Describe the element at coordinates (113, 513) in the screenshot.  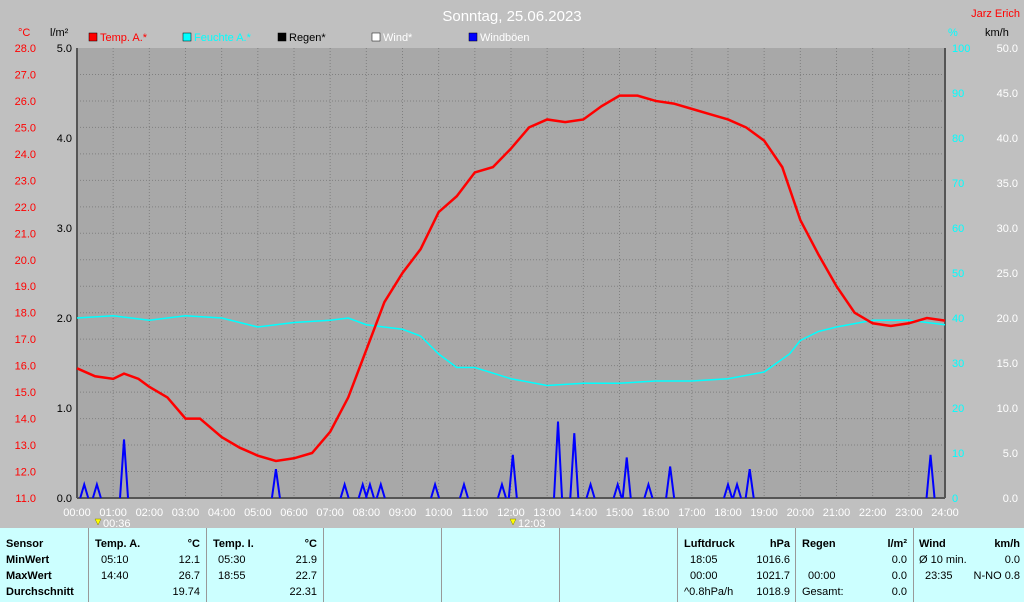
I see `x-tick-label: 01:00` at that location.